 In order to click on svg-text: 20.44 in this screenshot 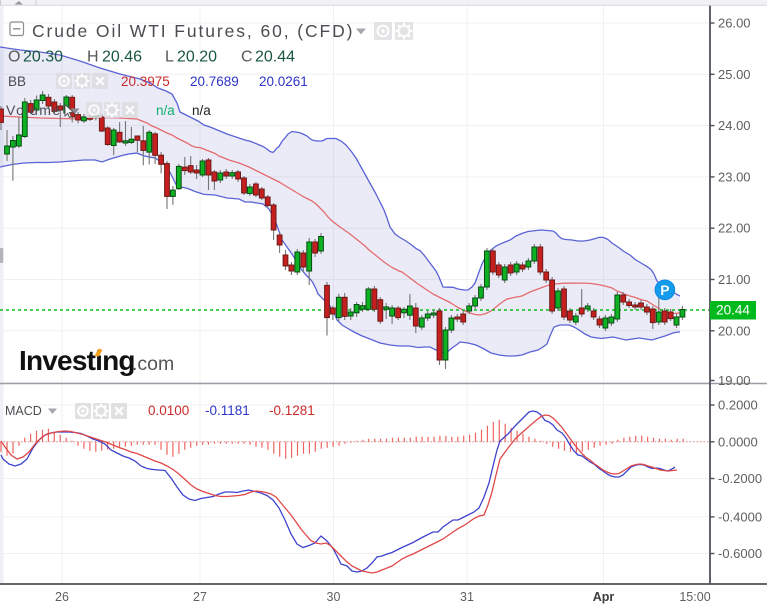, I will do `click(733, 310)`.